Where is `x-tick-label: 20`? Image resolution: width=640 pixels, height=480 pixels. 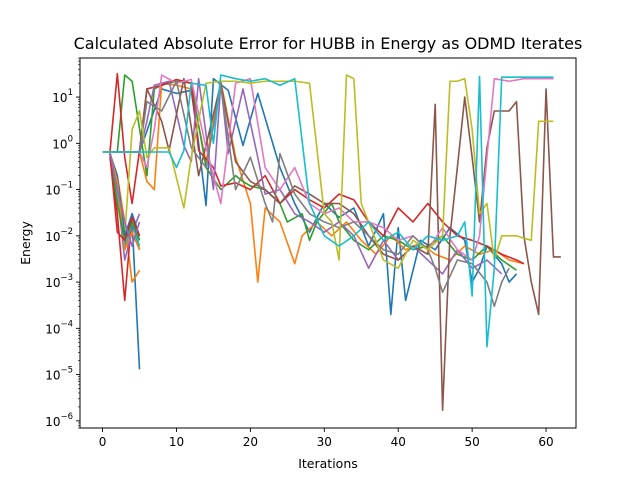
x-tick-label: 20 is located at coordinates (250, 442).